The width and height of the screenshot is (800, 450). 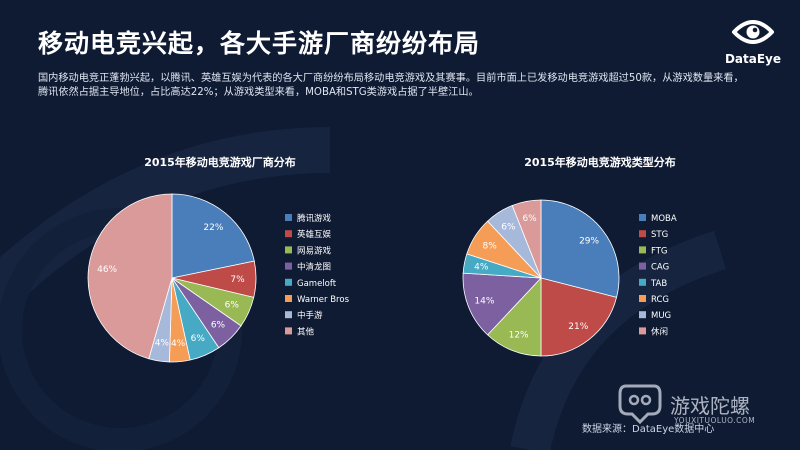 What do you see at coordinates (314, 234) in the screenshot?
I see `legend-label: 英雄互娱` at bounding box center [314, 234].